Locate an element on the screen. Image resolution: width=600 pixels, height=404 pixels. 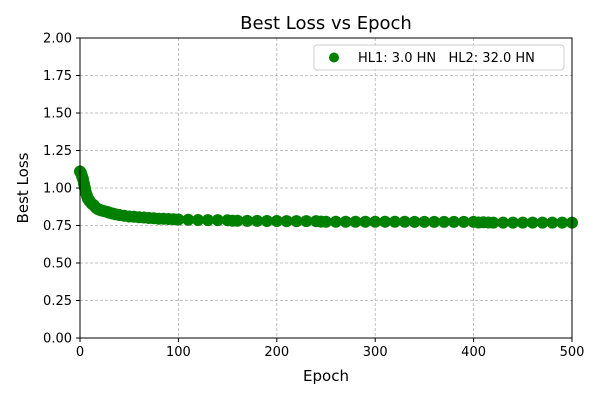
x-tick-label: 400 is located at coordinates (473, 352).